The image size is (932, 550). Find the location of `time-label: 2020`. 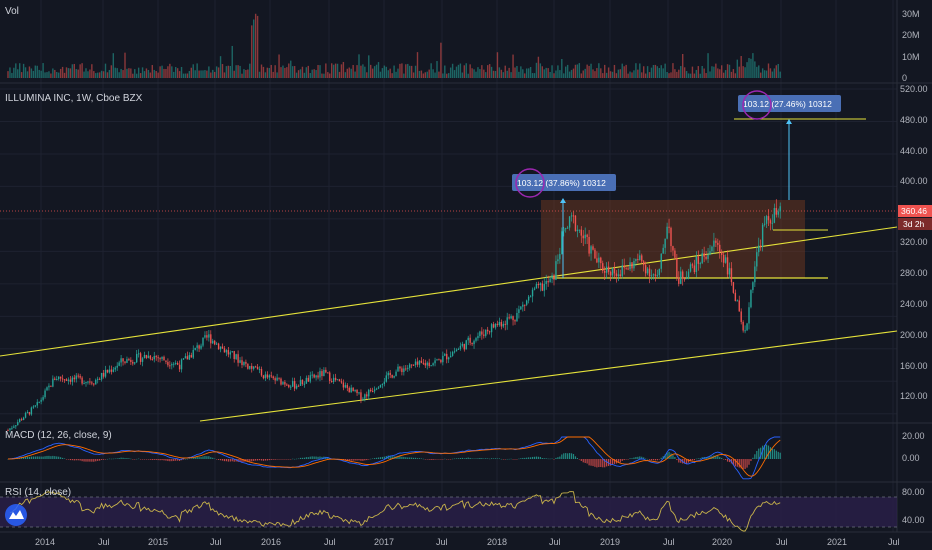

time-label: 2020 is located at coordinates (722, 542).